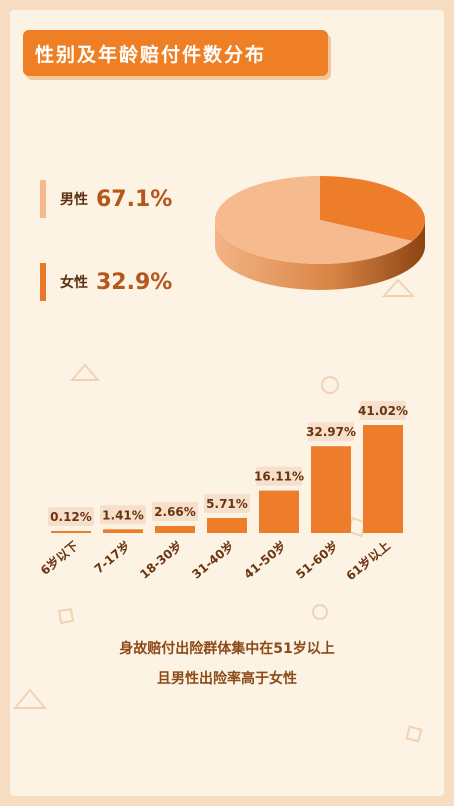  I want to click on male-value: 67.1%, so click(134, 199).